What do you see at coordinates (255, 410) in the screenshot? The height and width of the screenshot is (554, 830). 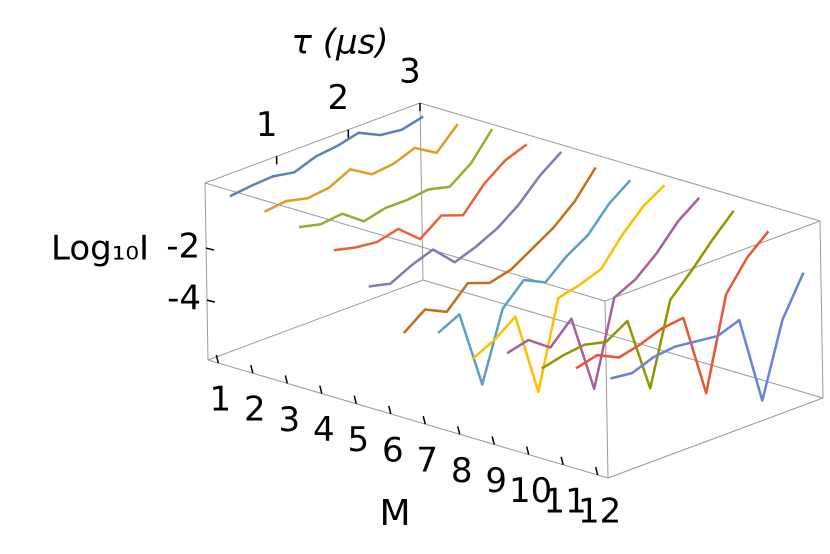 I see `y-tick-label: 2` at bounding box center [255, 410].